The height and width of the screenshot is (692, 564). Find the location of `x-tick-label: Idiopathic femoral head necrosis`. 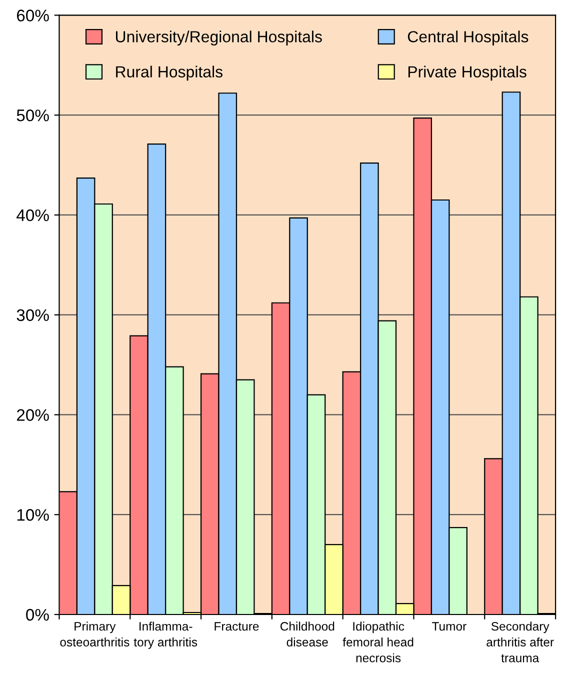

x-tick-label: Idiopathic femoral head necrosis is located at coordinates (378, 642).